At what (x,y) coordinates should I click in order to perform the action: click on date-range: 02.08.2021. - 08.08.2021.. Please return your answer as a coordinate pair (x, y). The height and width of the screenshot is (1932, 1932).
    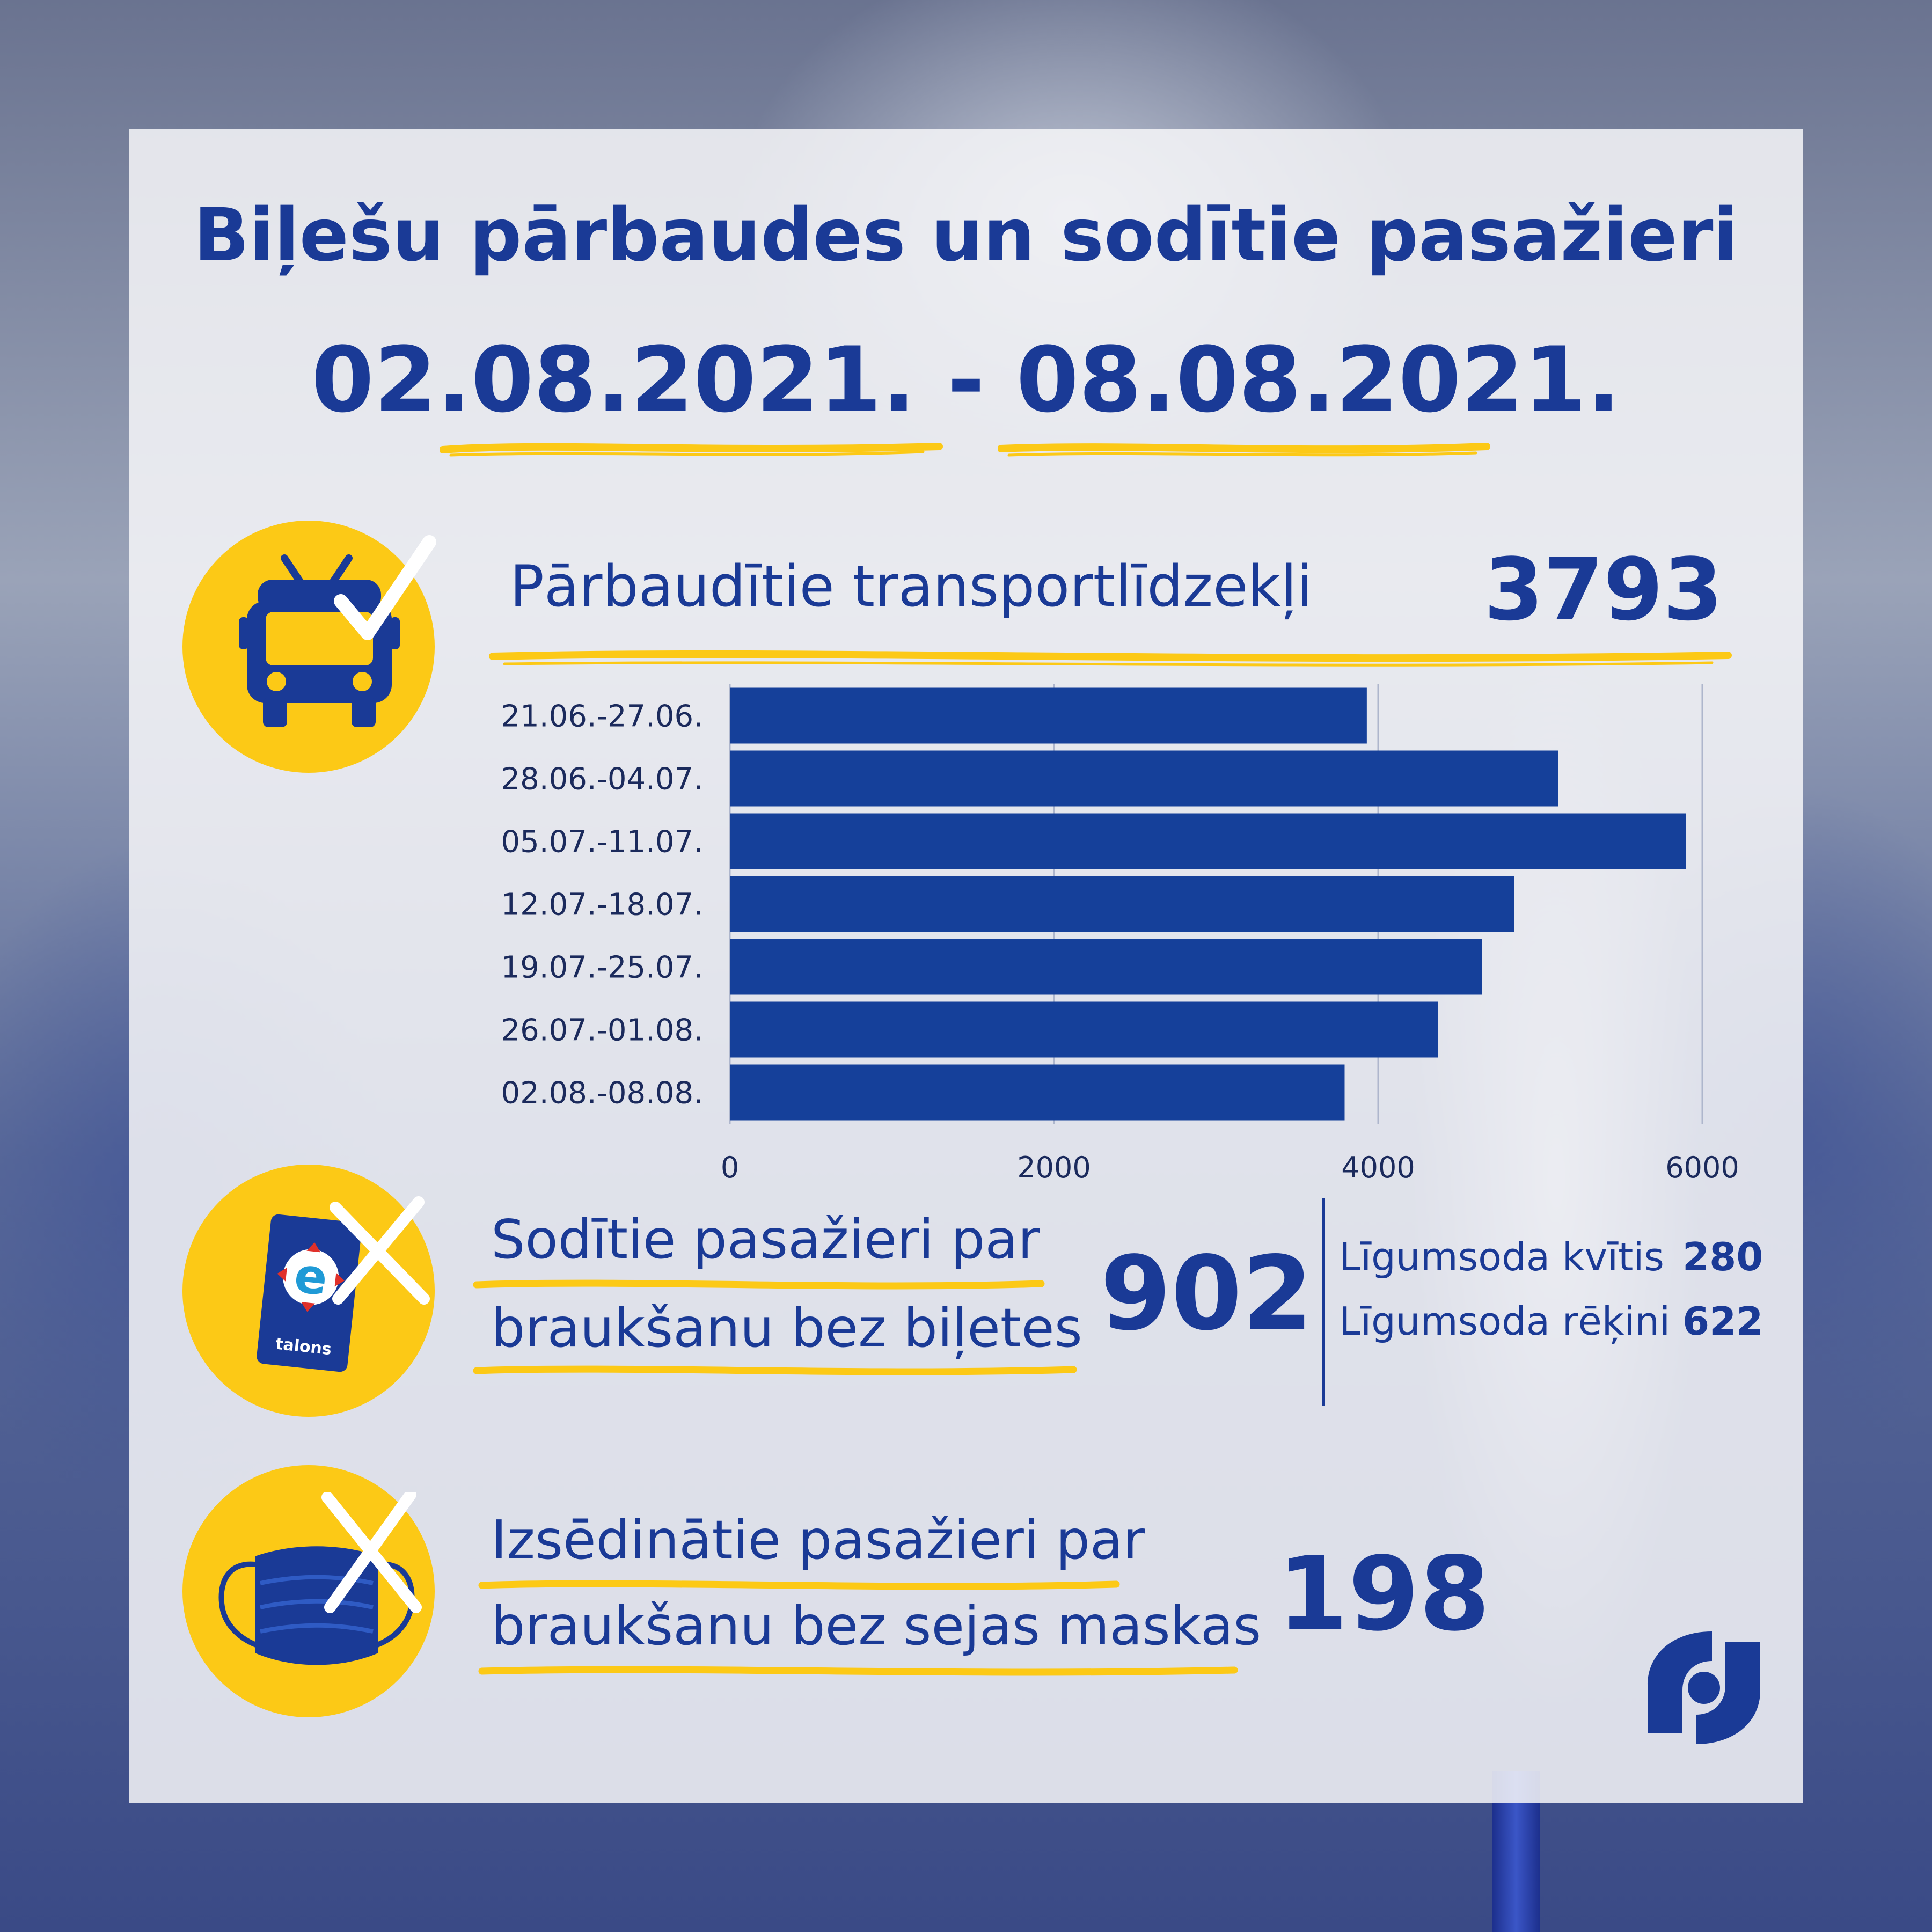
    Looking at the image, I should click on (966, 380).